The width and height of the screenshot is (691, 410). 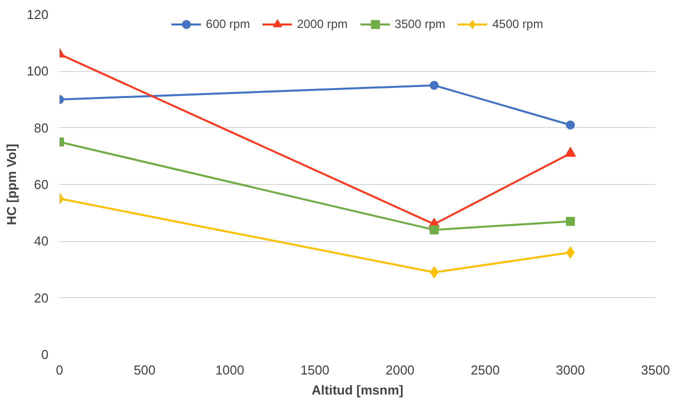 What do you see at coordinates (41, 184) in the screenshot?
I see `y-tick-label: 60` at bounding box center [41, 184].